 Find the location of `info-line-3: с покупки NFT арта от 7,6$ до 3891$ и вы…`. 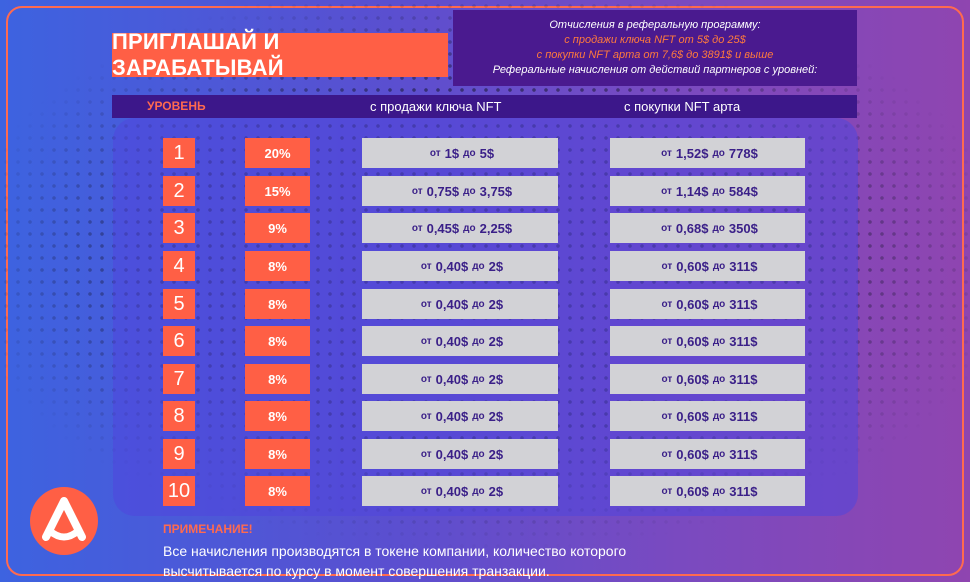

info-line-3: с покупки NFT арта от 7,6$ до 3891$ и вы… is located at coordinates (655, 55).